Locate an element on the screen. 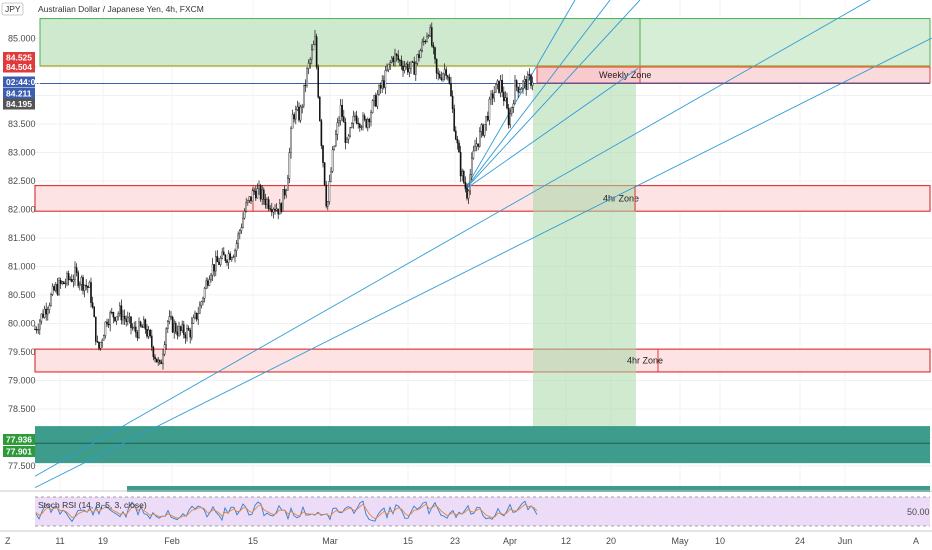 The width and height of the screenshot is (932, 550). y-tick-label: 80.500 is located at coordinates (22, 295).